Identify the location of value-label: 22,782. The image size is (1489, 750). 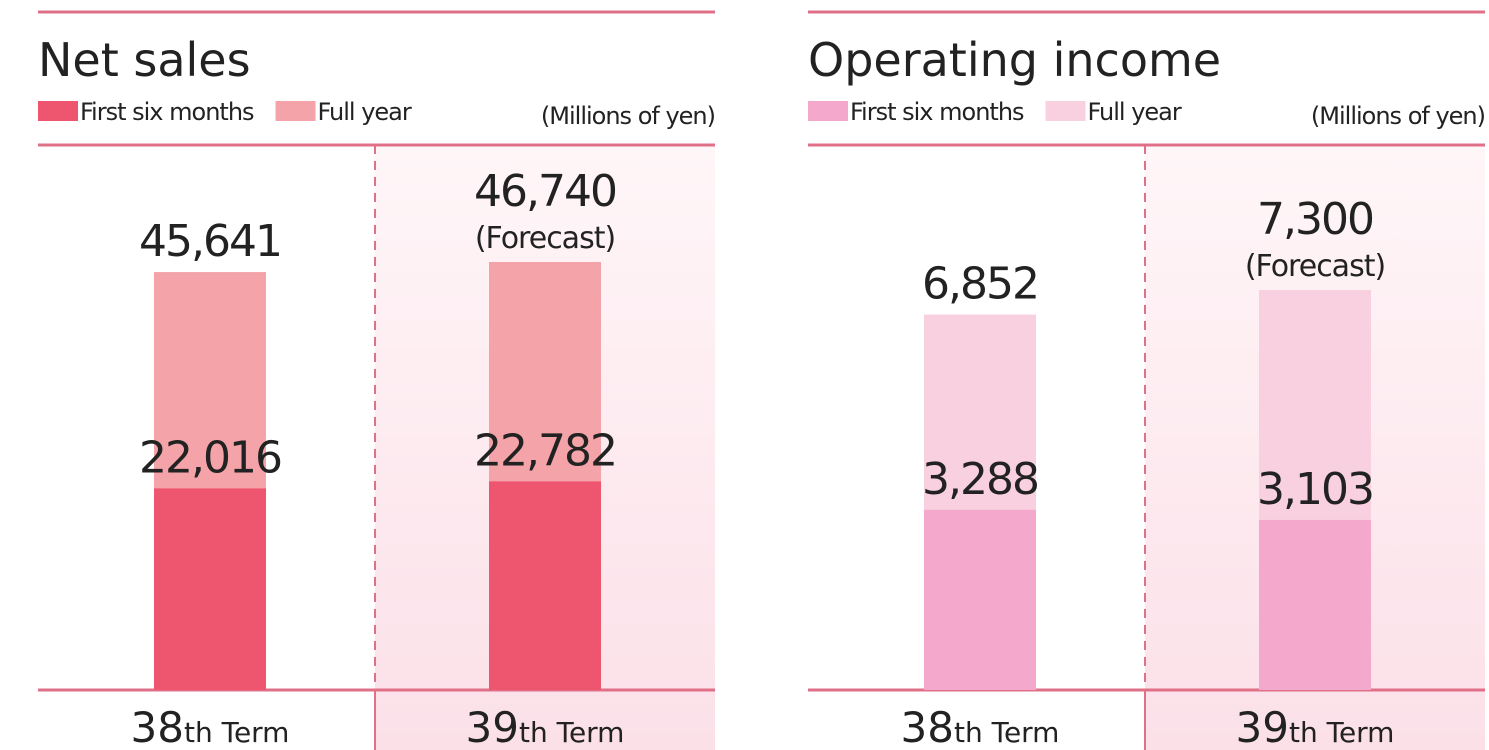
(545, 450).